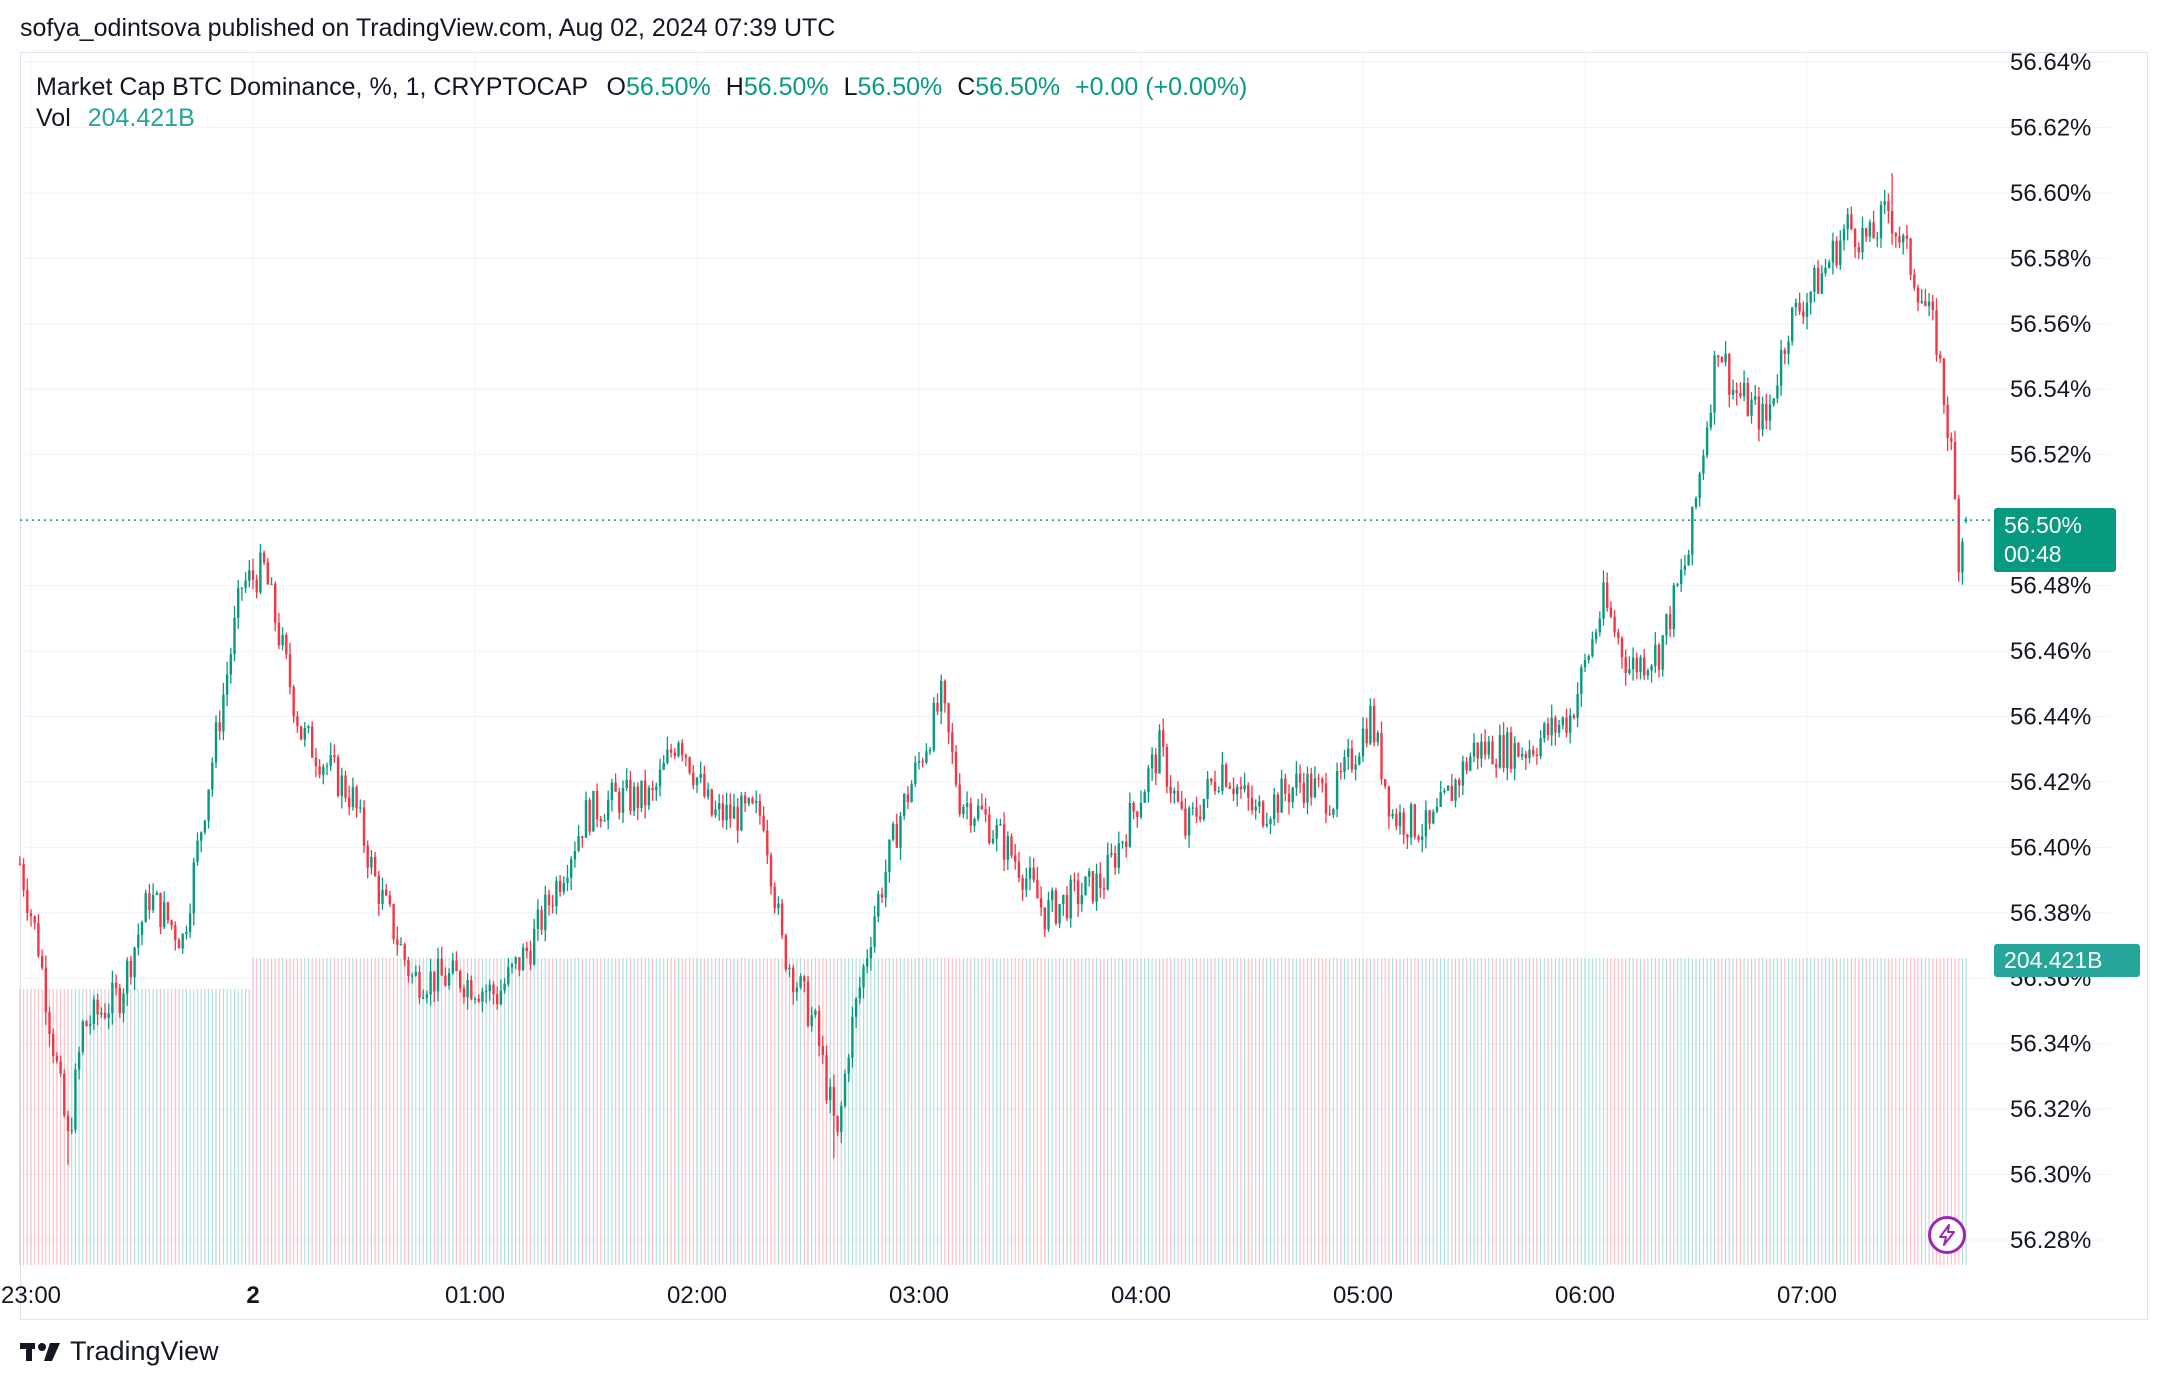  I want to click on lightning-icon, so click(1947, 1235).